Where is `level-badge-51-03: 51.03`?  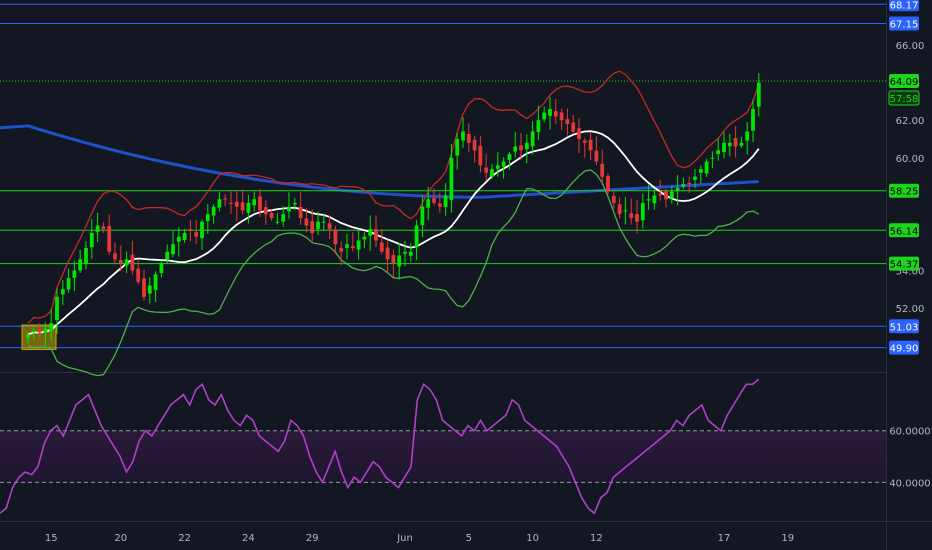 level-badge-51-03: 51.03 is located at coordinates (904, 326).